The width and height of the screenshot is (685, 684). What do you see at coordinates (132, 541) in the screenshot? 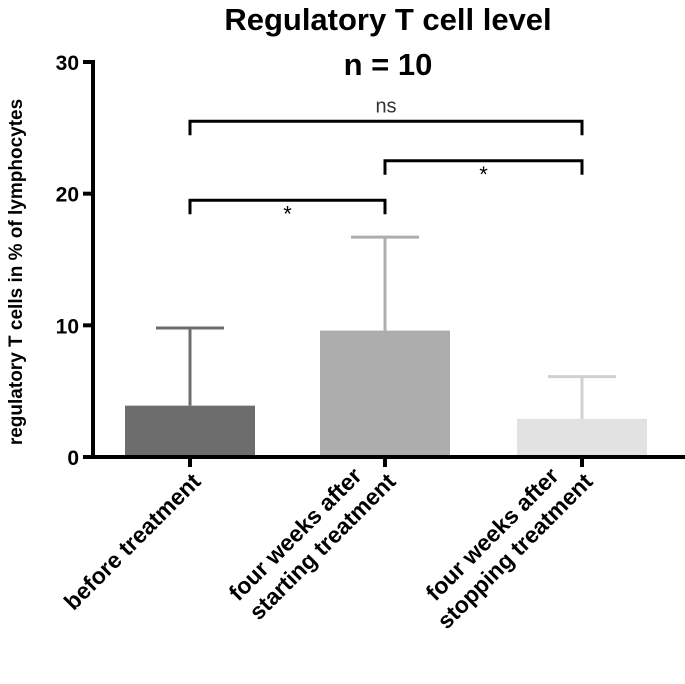
I see `x-tick-label-before-treatment: before treatment` at bounding box center [132, 541].